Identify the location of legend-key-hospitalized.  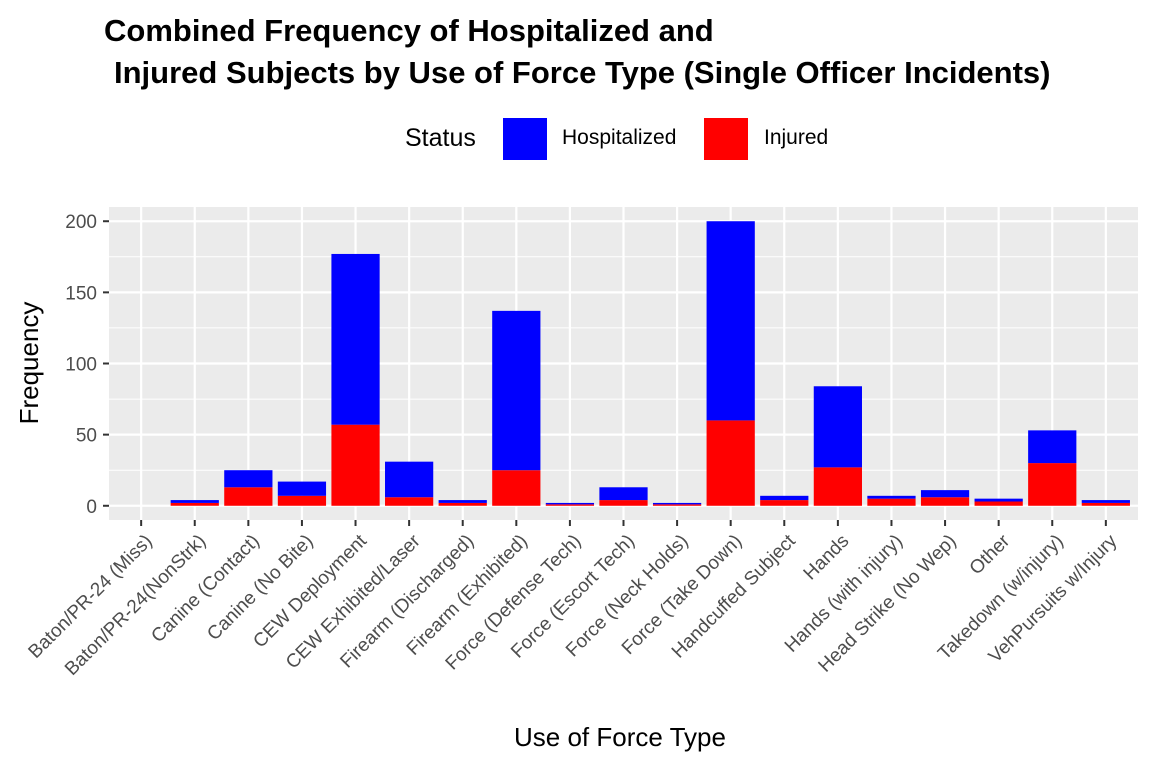
(525, 139).